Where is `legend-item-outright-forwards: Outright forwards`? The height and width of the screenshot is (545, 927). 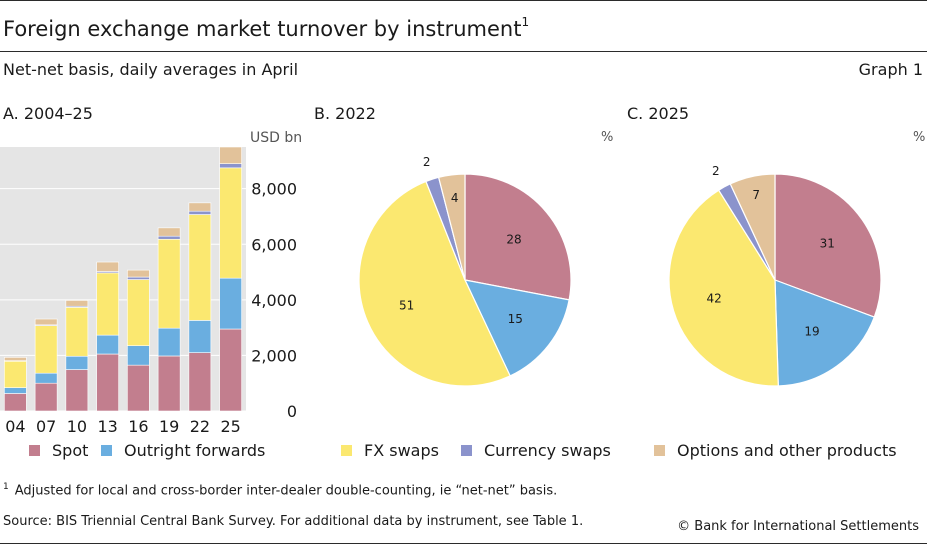 legend-item-outright-forwards: Outright forwards is located at coordinates (183, 450).